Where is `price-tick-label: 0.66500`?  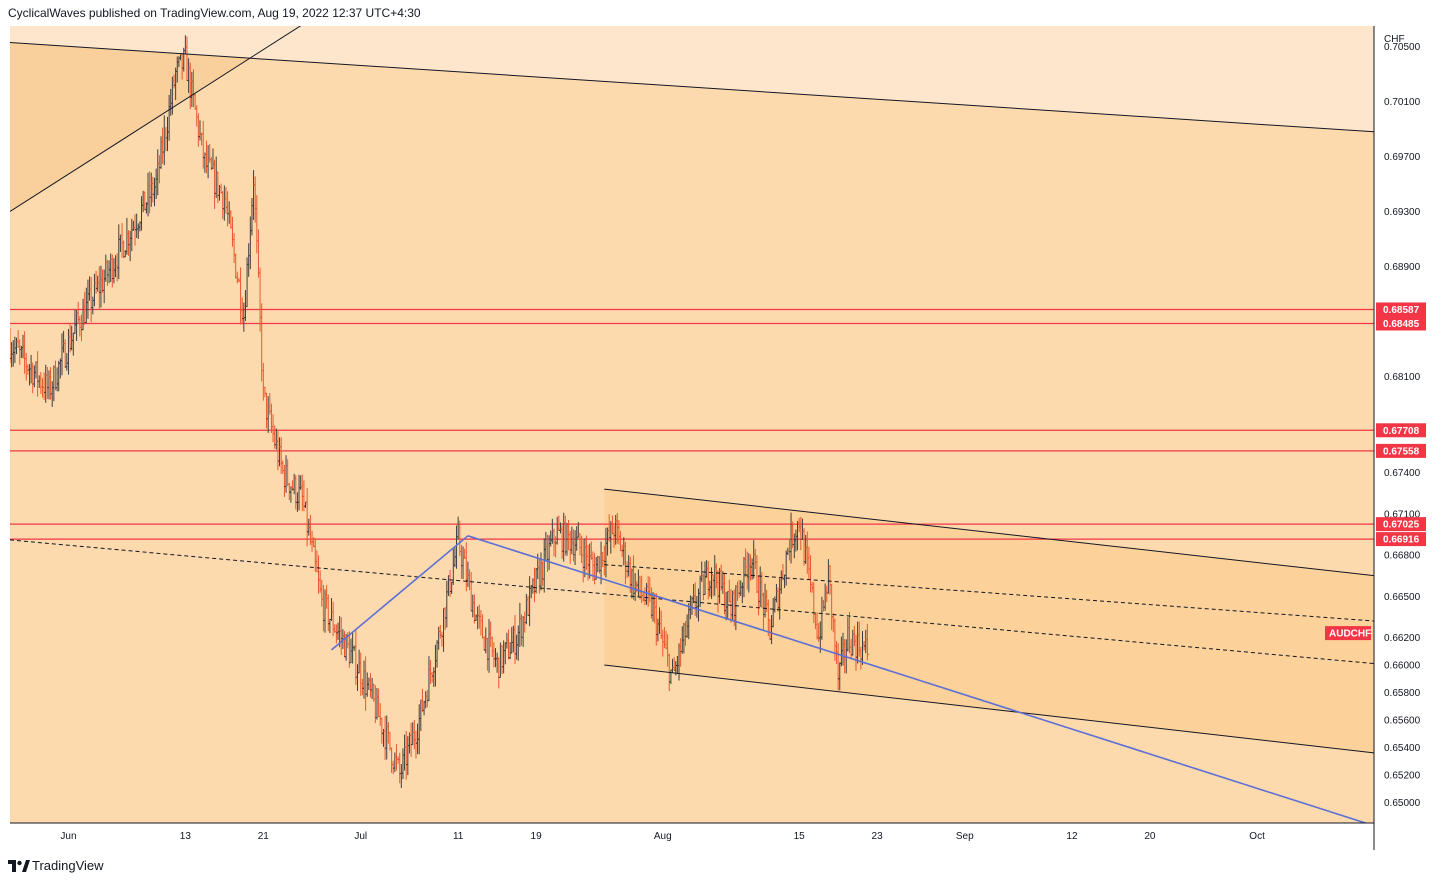
price-tick-label: 0.66500 is located at coordinates (1402, 597).